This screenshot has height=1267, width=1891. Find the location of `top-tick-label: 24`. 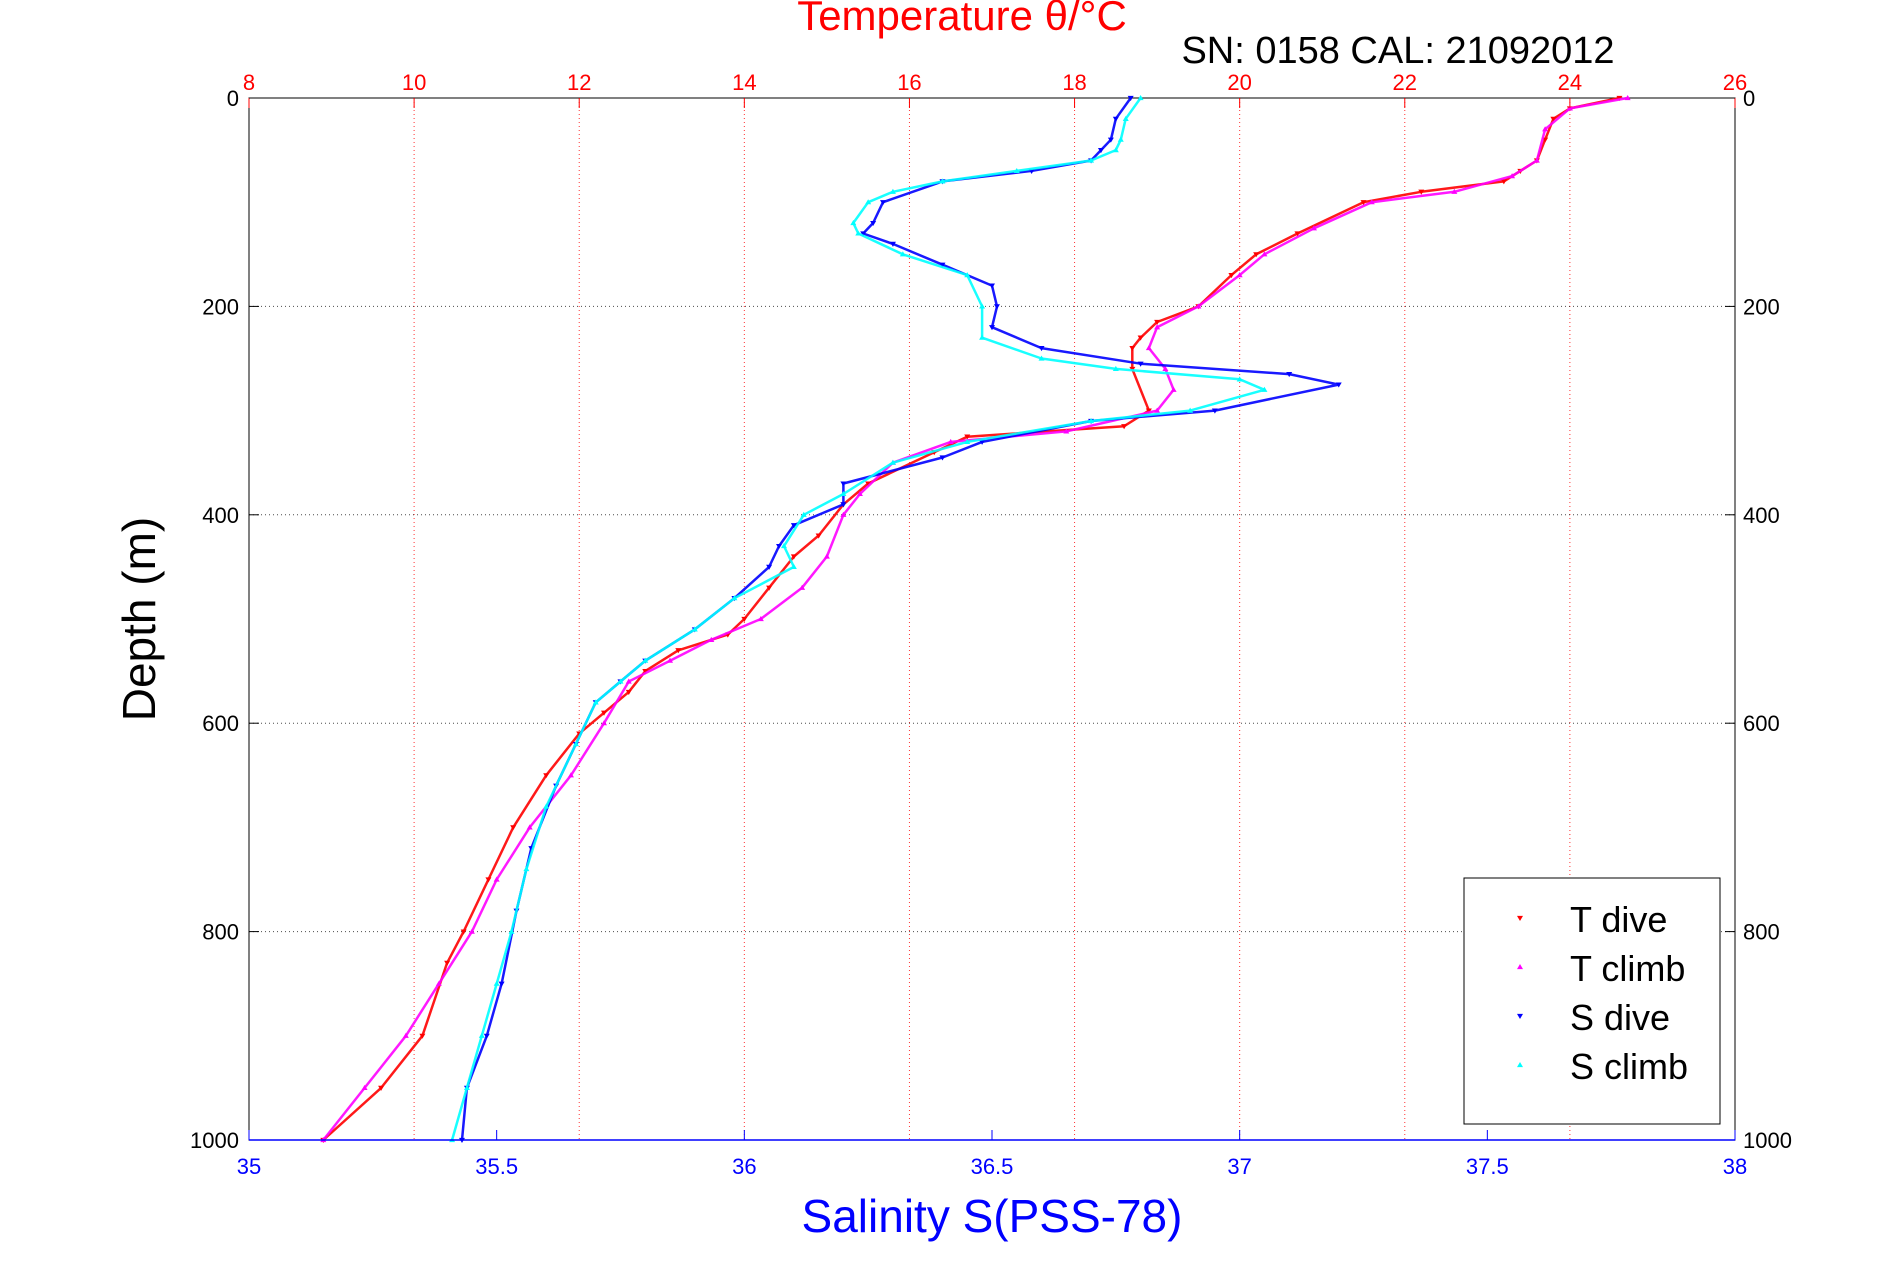

top-tick-label: 24 is located at coordinates (1570, 82).